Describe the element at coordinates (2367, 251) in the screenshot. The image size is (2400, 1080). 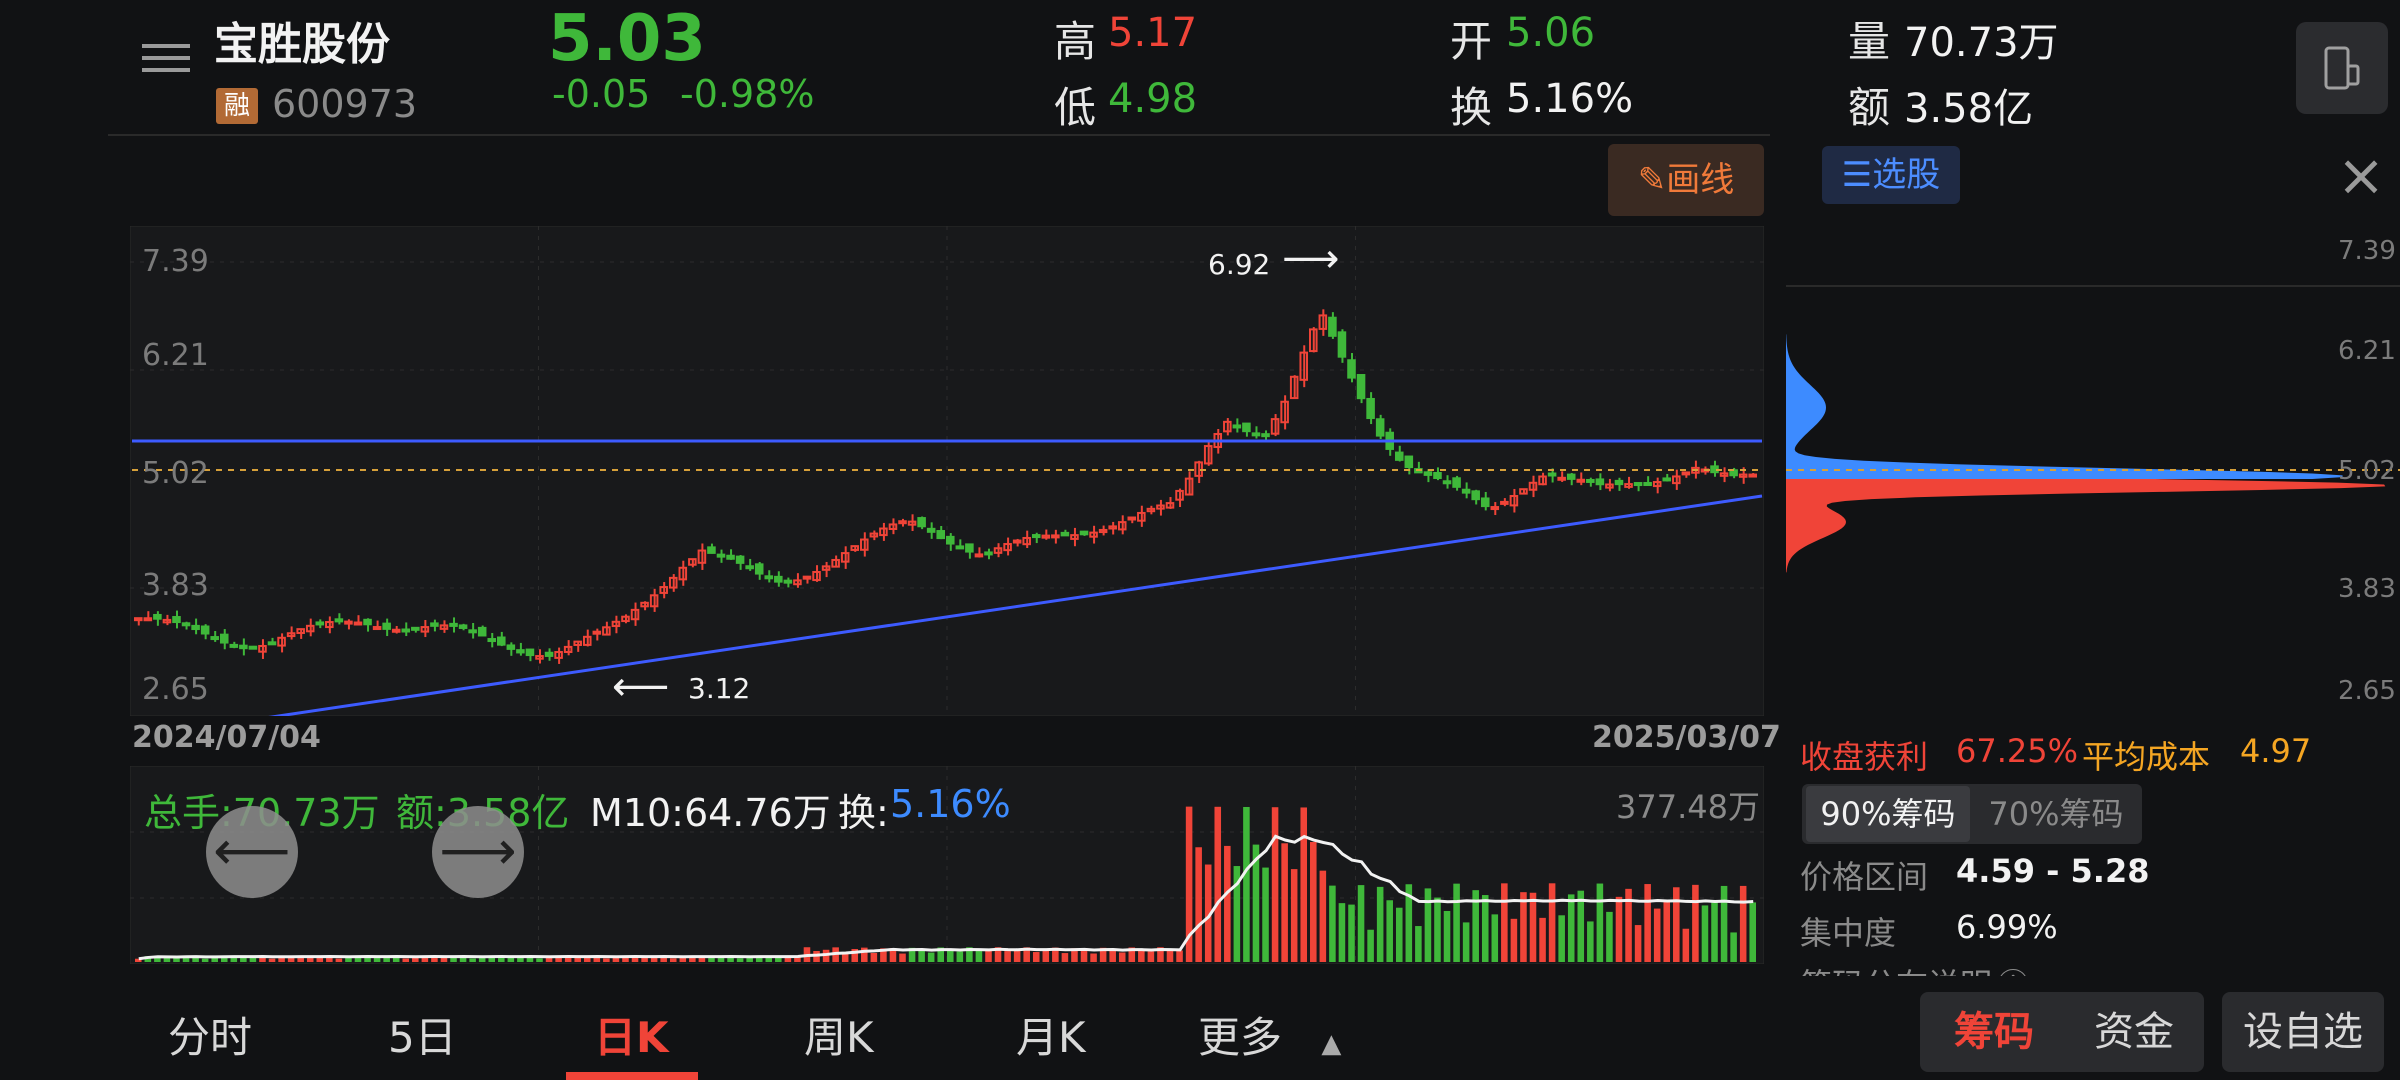
I see `chip-y-tick: 7.39` at that location.